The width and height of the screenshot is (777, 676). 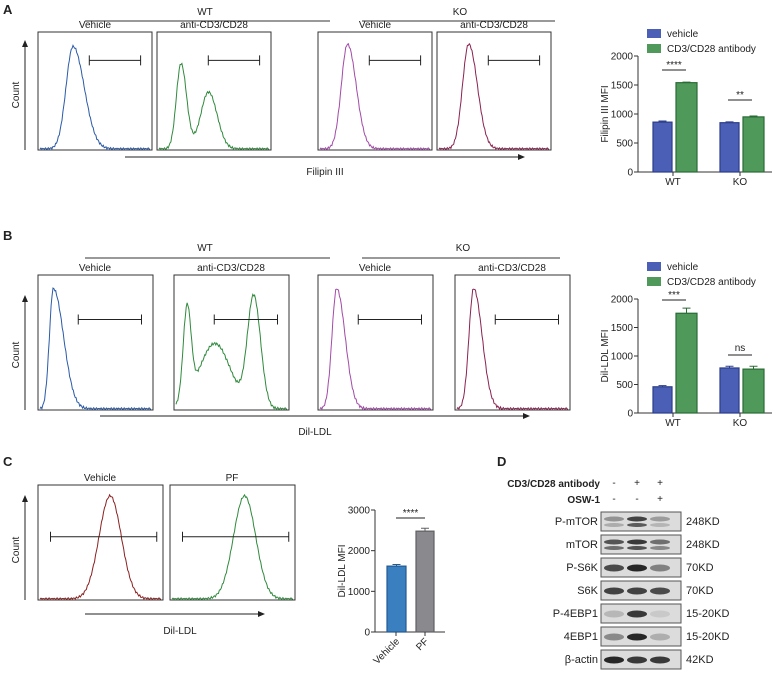 I want to click on panel-label-c: C, so click(x=8, y=461).